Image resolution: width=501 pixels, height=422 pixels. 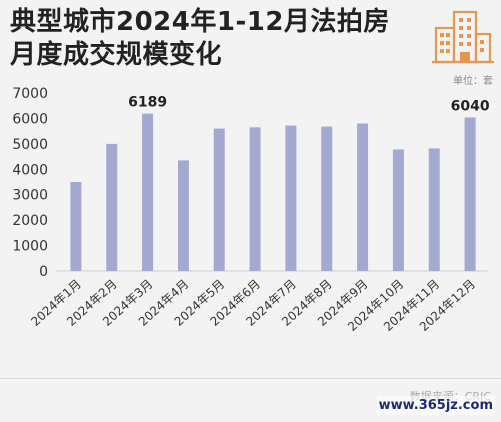 What do you see at coordinates (147, 103) in the screenshot?
I see `data-label: 6189` at bounding box center [147, 103].